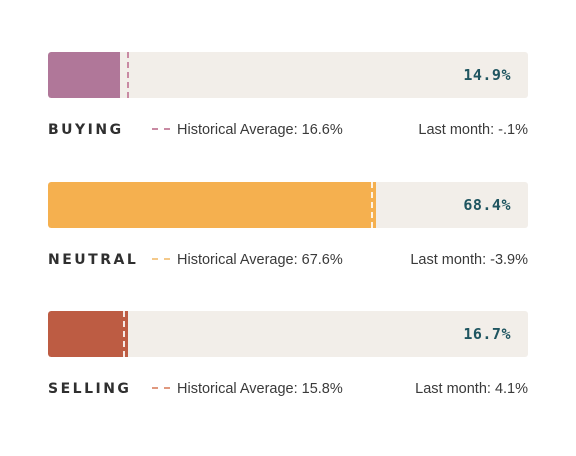 The height and width of the screenshot is (456, 576). Describe the element at coordinates (469, 260) in the screenshot. I see `last-month-neutral: Last month: -3.9%` at that location.